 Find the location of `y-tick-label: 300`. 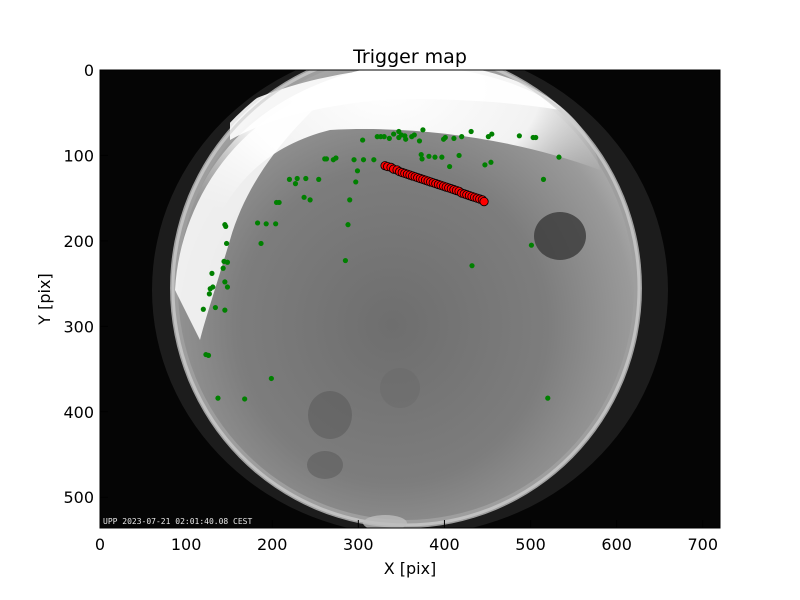

y-tick-label: 300 is located at coordinates (78, 326).